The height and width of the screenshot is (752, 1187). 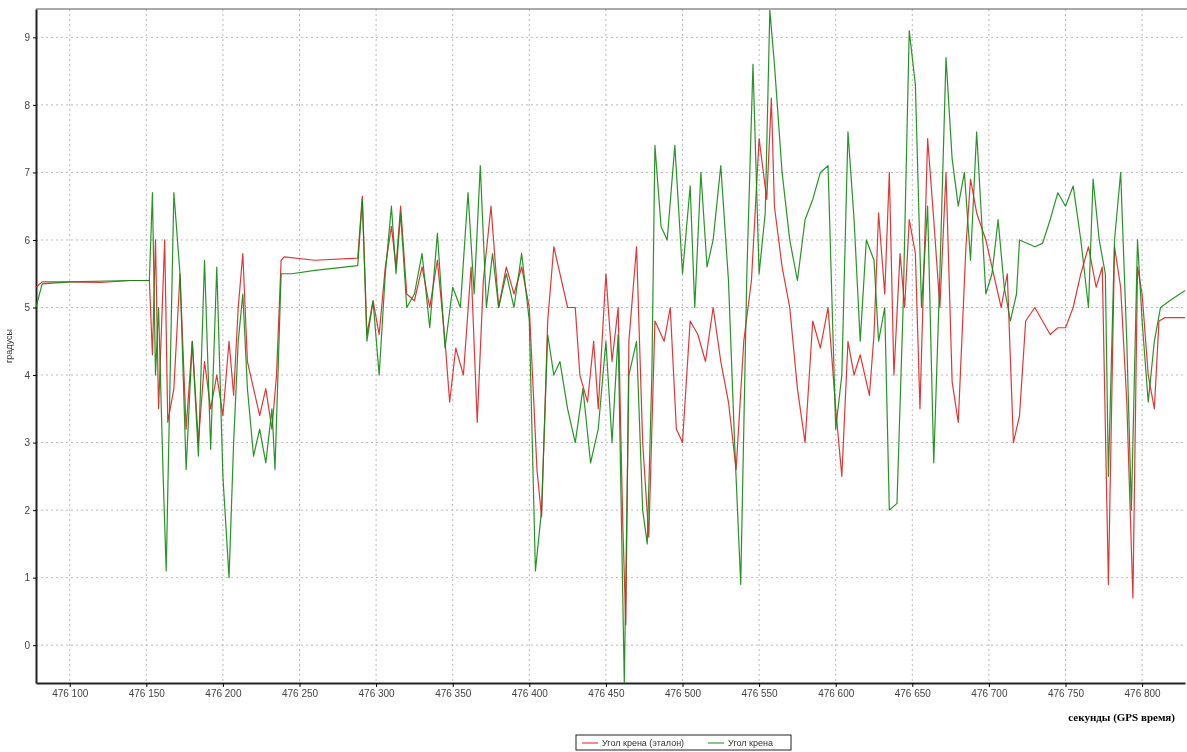 I want to click on x-tick-label: 476 250, so click(x=300, y=694).